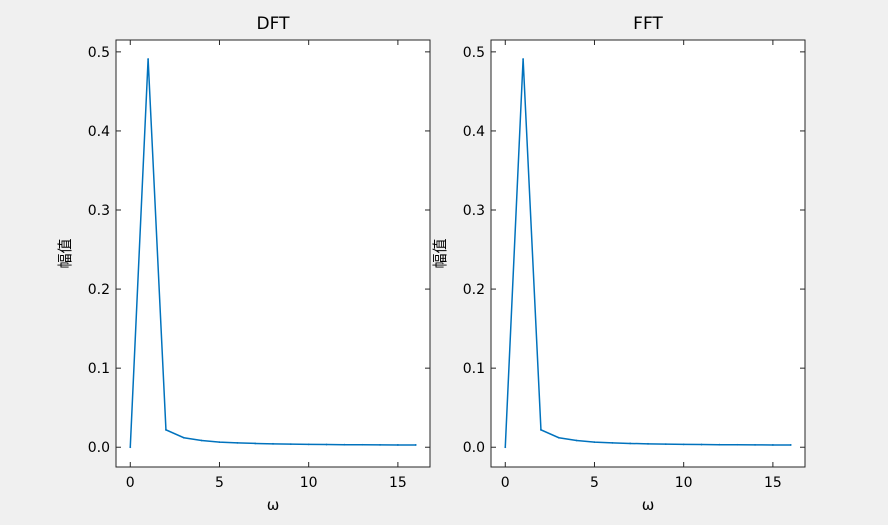 The height and width of the screenshot is (525, 888). Describe the element at coordinates (130, 483) in the screenshot. I see `dft-x-tick-label: 0` at that location.